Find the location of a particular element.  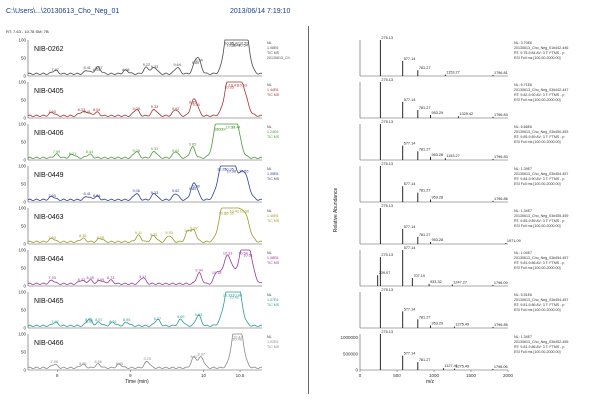

ms-side-label: 20130613_Cho_Neg_03#454-457 is located at coordinates (541, 300).